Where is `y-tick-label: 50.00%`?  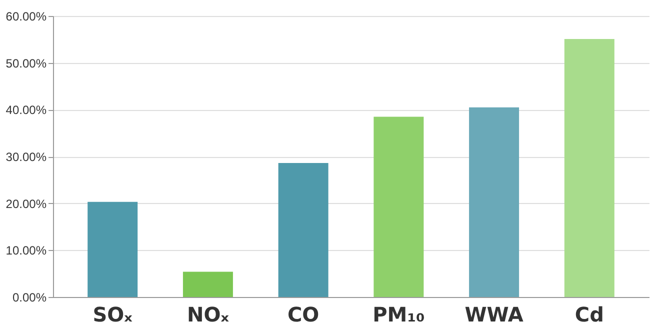 y-tick-label: 50.00% is located at coordinates (26, 63).